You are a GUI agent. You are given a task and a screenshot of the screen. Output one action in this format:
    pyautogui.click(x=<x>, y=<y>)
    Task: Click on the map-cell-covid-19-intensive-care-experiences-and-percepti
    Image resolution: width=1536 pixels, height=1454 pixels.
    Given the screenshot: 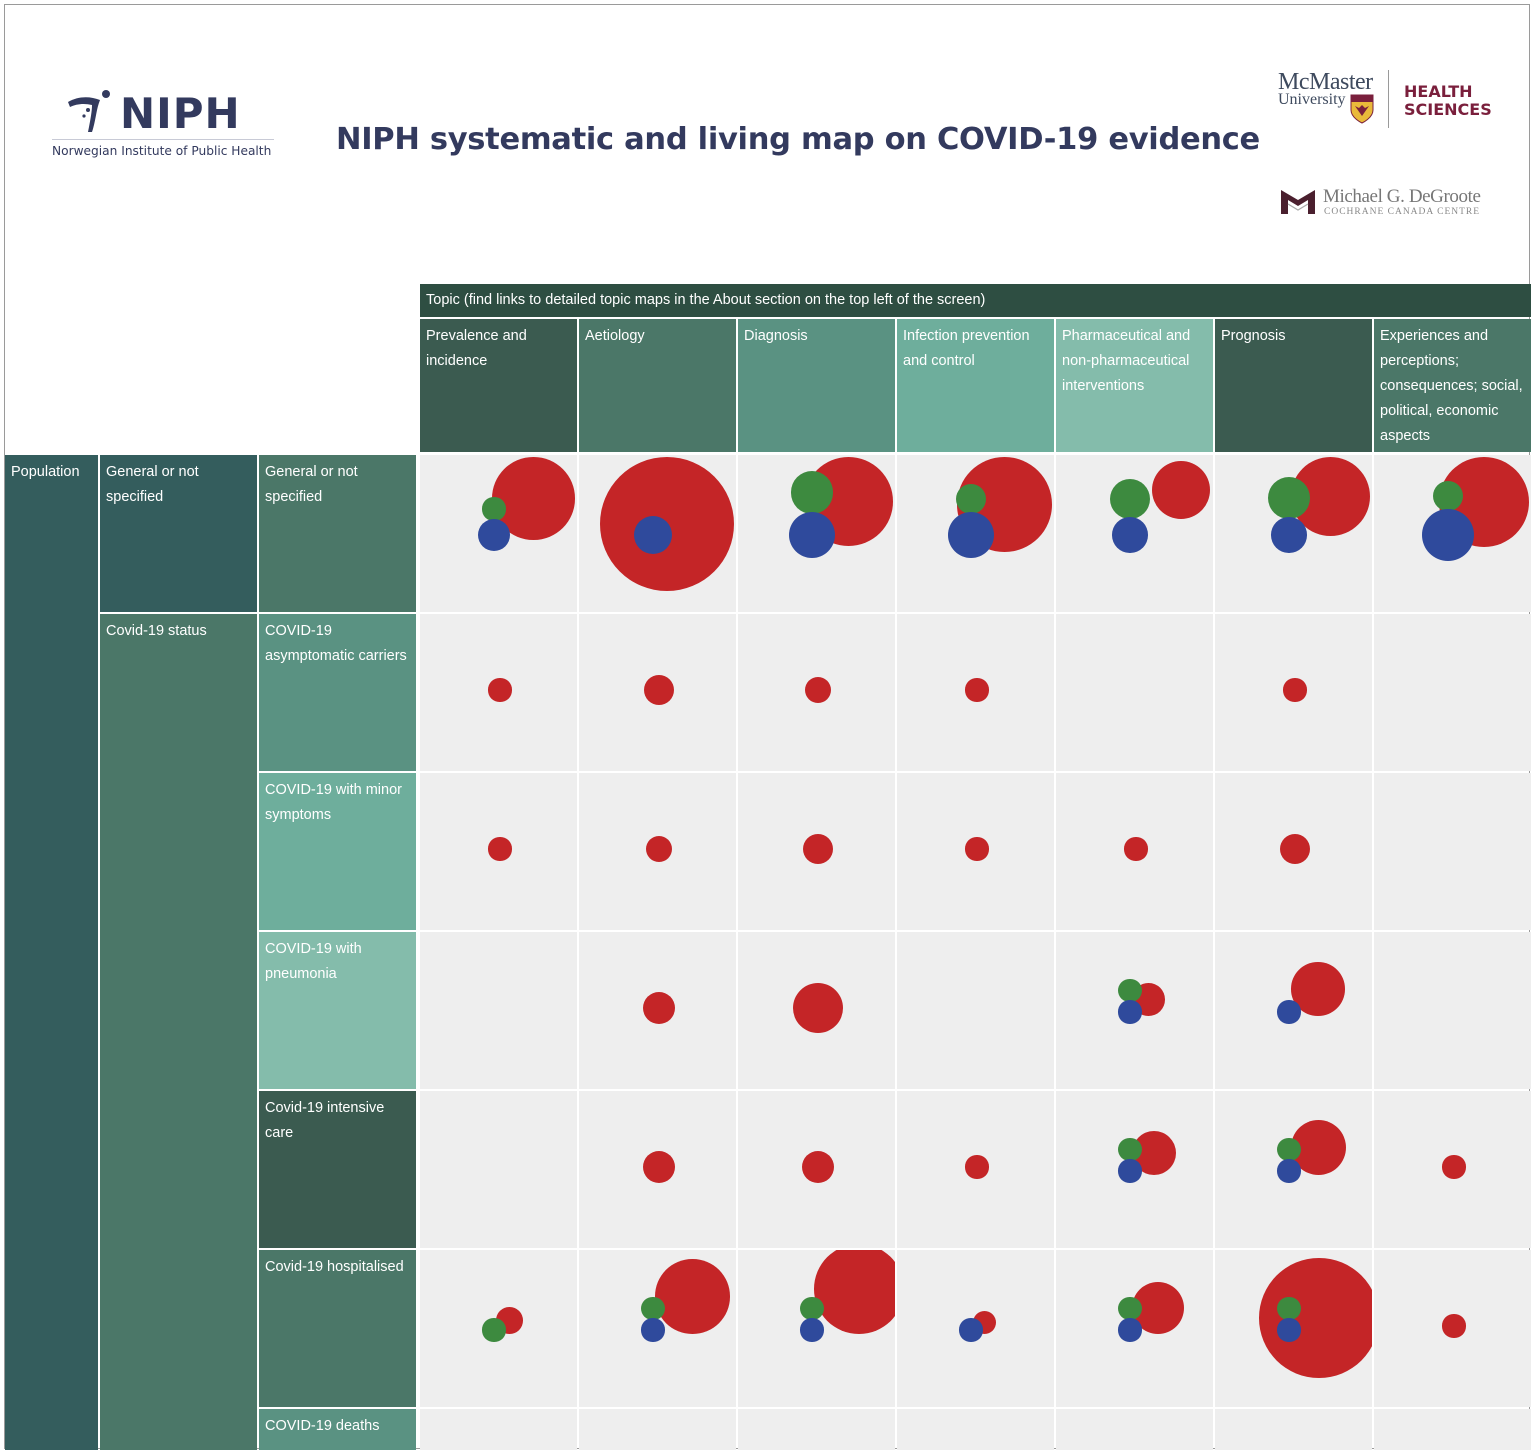 What is the action you would take?
    pyautogui.click(x=1452, y=1169)
    